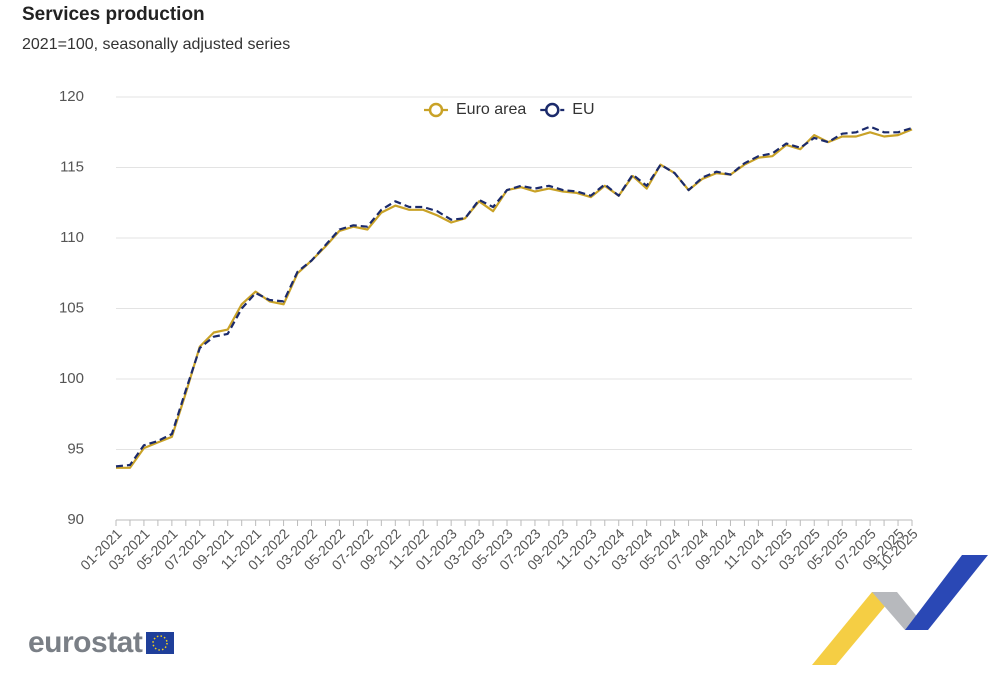 This screenshot has width=1000, height=675. What do you see at coordinates (156, 44) in the screenshot?
I see `chart-subtitle: 2021=100, seasonally adjusted series` at bounding box center [156, 44].